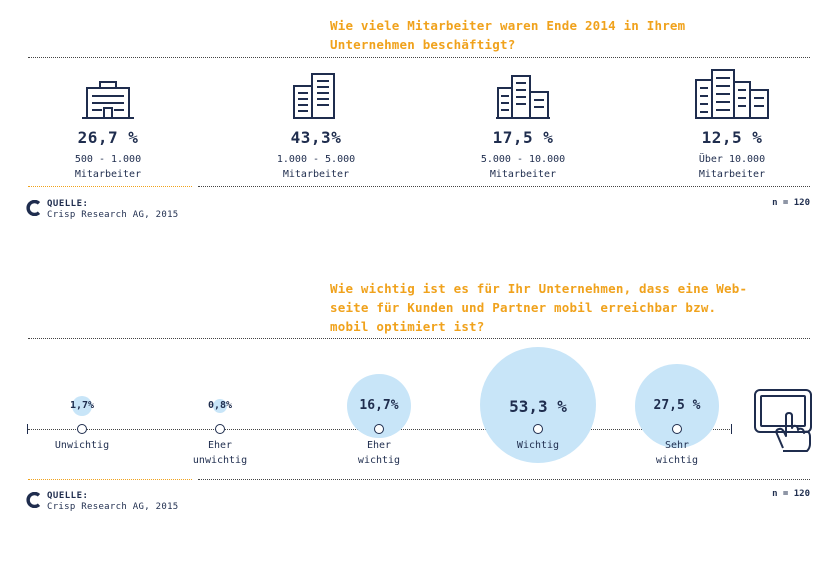 The width and height of the screenshot is (840, 564). Describe the element at coordinates (791, 203) in the screenshot. I see `top-sample-size: n = 120` at that location.